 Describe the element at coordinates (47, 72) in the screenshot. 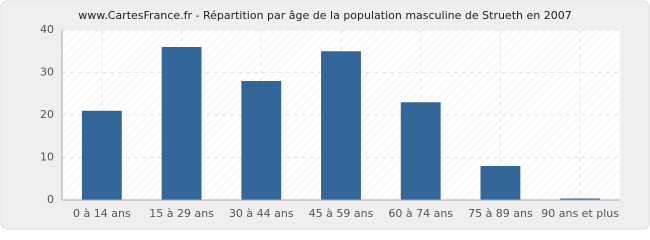

I see `y-tick-label: 30` at that location.